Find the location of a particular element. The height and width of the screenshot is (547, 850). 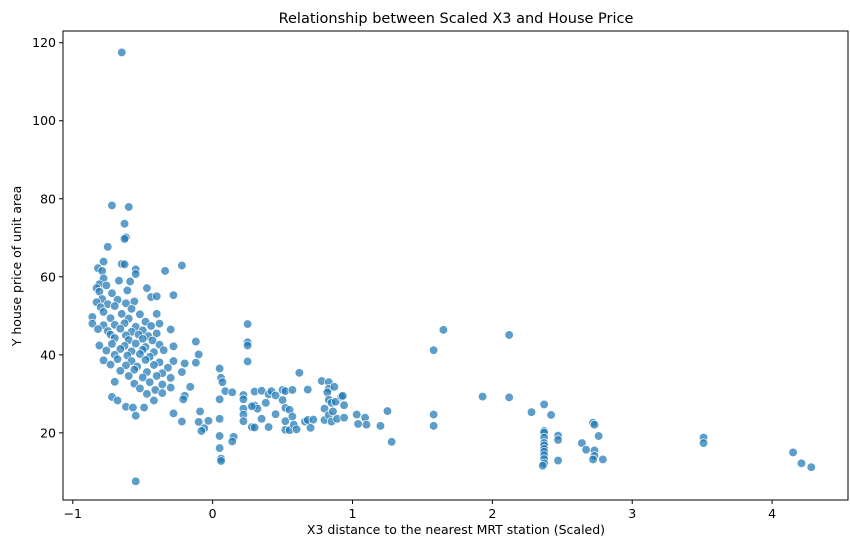

y-tick-label: 100 is located at coordinates (44, 120).